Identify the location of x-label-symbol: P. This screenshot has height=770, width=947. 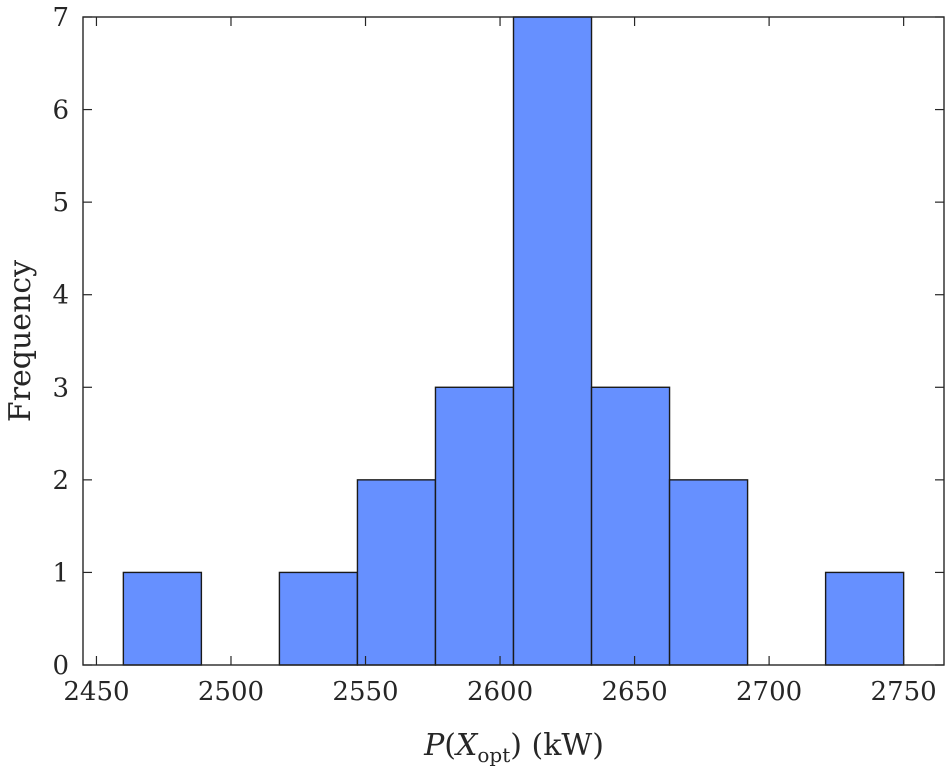
(434, 745).